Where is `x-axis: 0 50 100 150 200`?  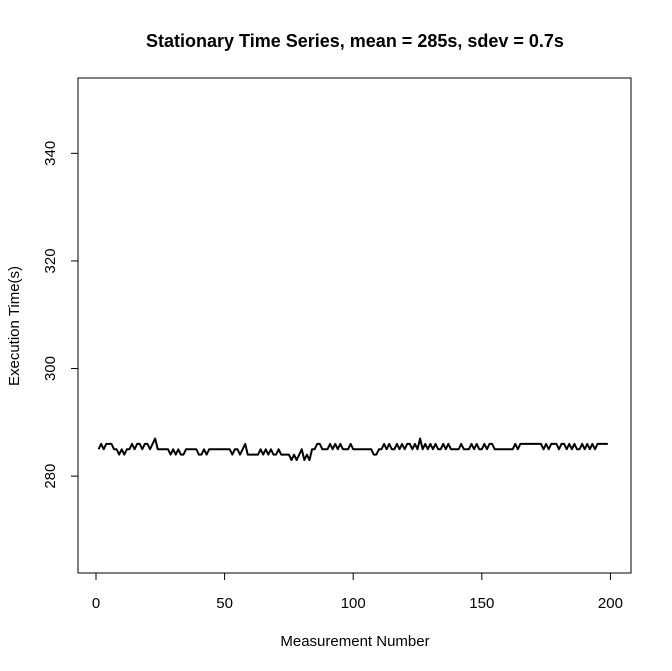
x-axis: 0 50 100 150 200 is located at coordinates (357, 592).